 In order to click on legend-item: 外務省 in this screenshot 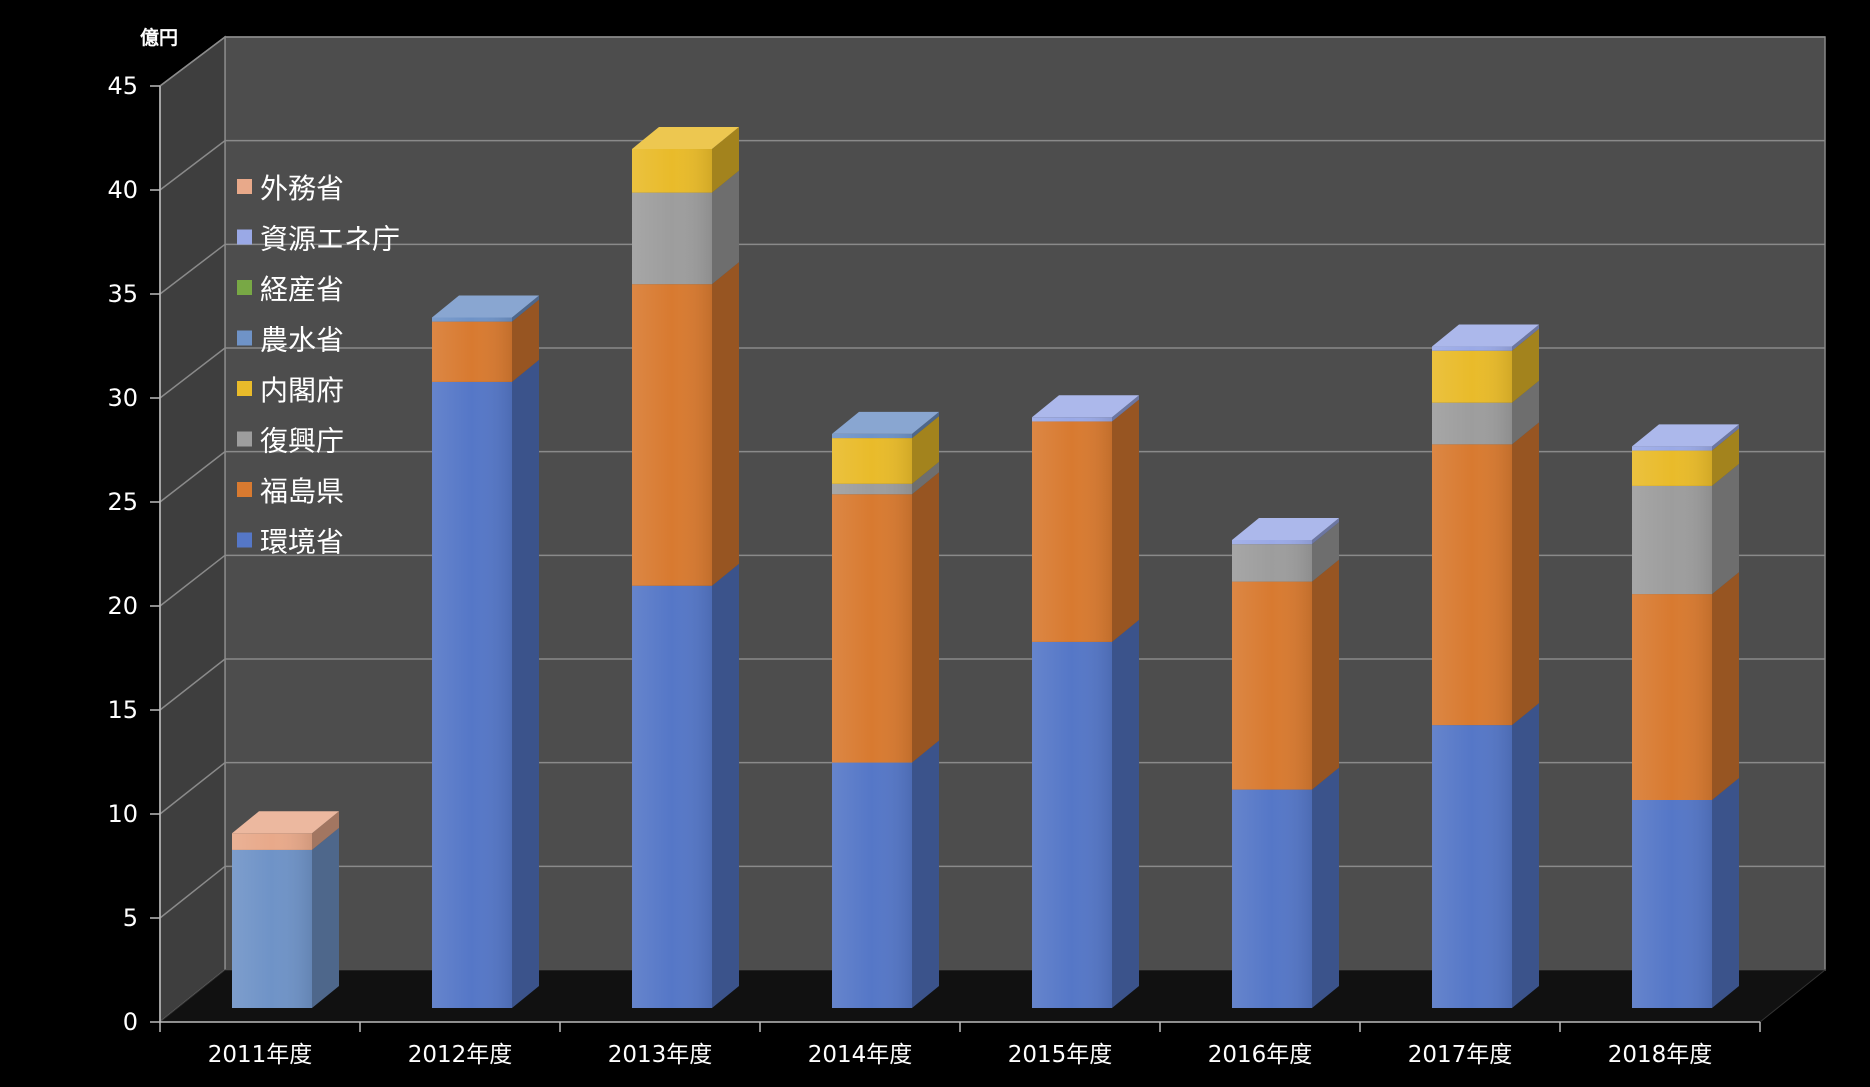, I will do `click(290, 188)`.